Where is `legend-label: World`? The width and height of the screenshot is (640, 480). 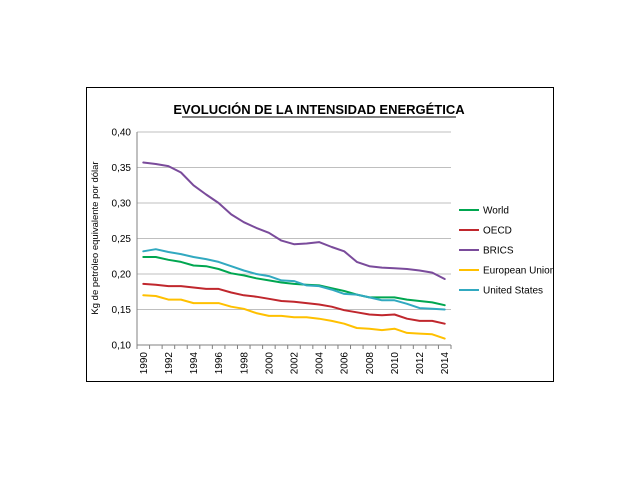
legend-label: World is located at coordinates (496, 211).